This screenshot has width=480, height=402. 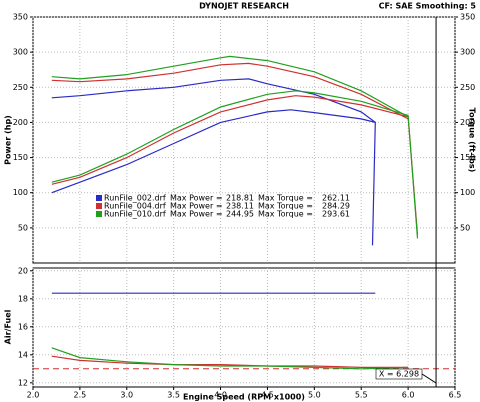 I want to click on legend-label: RunFile_004.drf, so click(x=135, y=206).